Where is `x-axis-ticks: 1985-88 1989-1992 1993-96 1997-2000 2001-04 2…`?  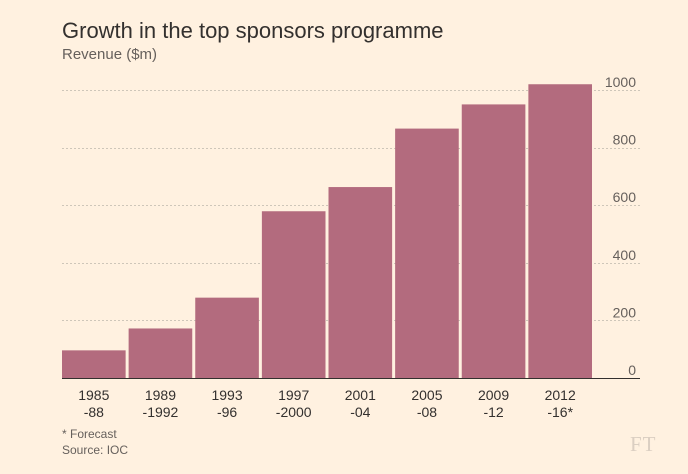 x-axis-ticks: 1985-88 1989-1992 1993-96 1997-2000 2001-04 2… is located at coordinates (327, 403).